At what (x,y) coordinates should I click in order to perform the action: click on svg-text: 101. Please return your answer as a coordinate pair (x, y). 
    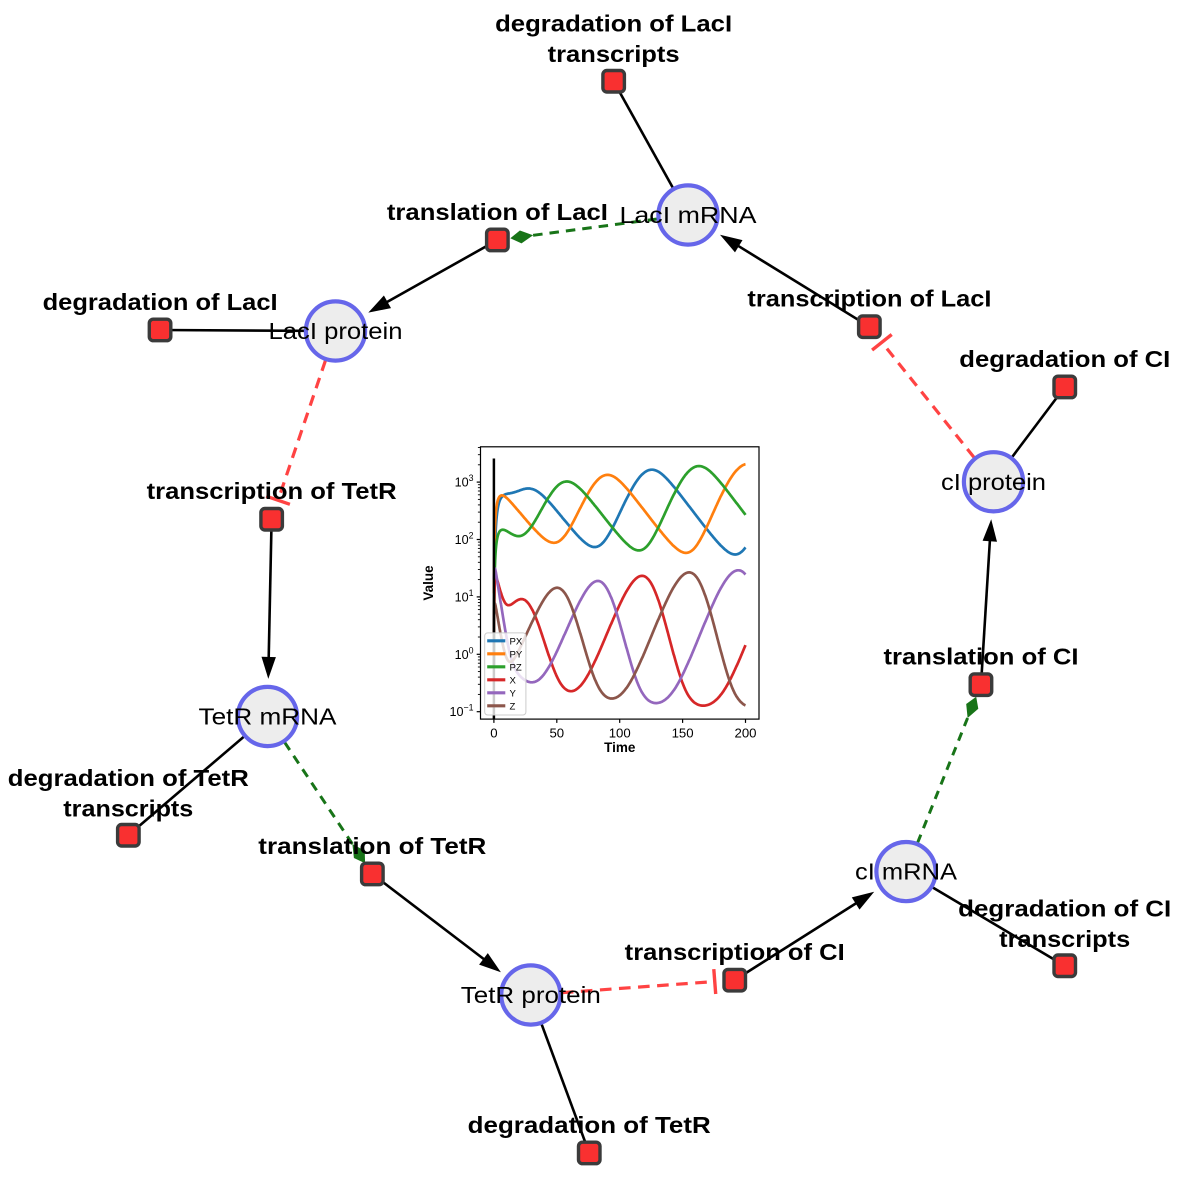
    Looking at the image, I should click on (464, 596).